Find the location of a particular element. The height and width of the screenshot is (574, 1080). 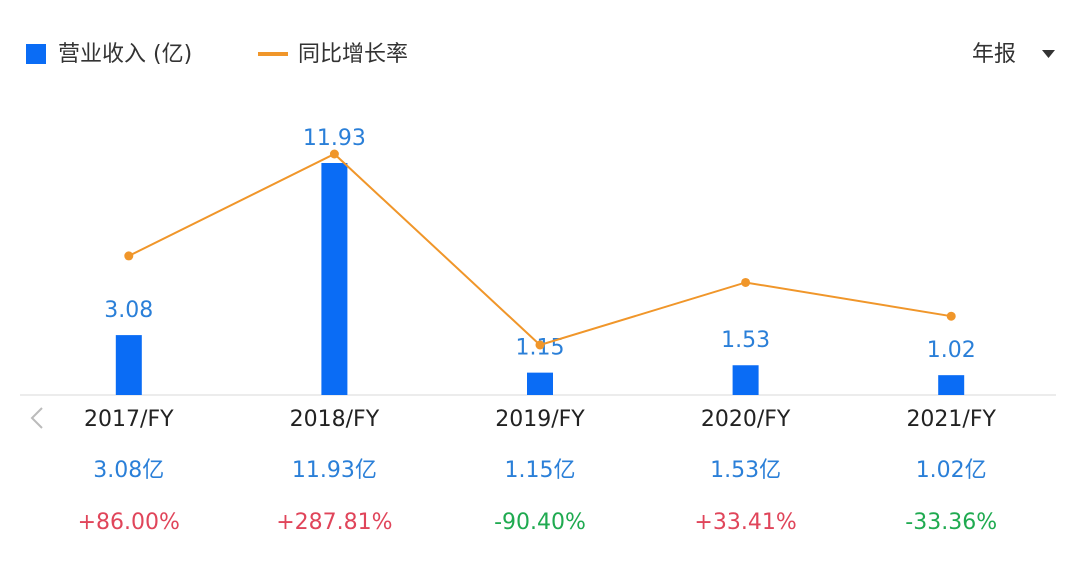

period-label: 年报 is located at coordinates (994, 54).